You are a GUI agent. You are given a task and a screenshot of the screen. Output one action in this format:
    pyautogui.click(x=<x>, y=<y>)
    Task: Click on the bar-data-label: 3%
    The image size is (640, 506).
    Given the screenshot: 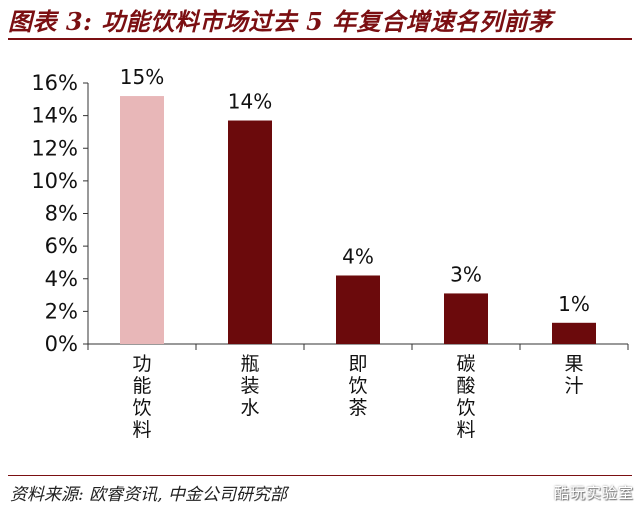 What is the action you would take?
    pyautogui.click(x=466, y=274)
    